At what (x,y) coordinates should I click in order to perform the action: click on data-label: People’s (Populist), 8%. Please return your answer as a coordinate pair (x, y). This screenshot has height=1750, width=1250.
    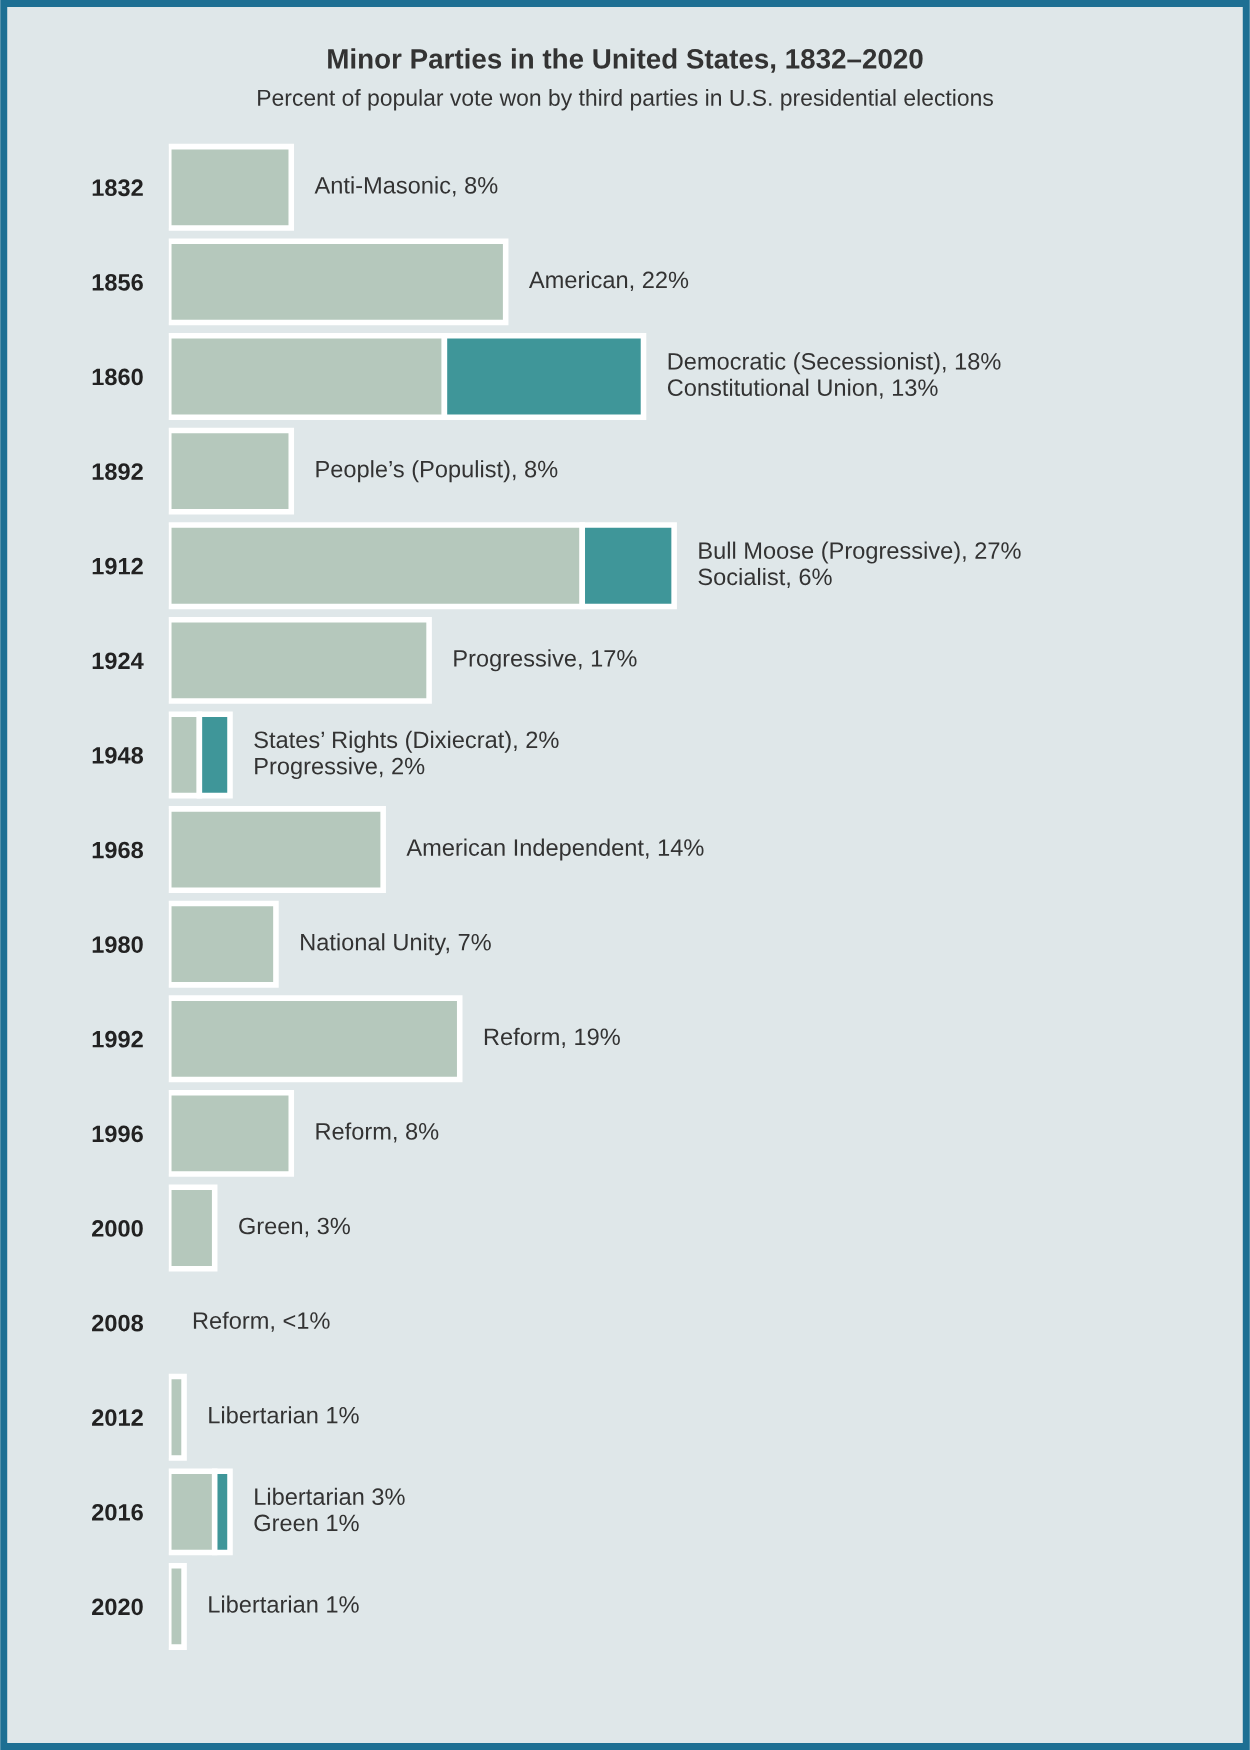
    Looking at the image, I should click on (437, 471).